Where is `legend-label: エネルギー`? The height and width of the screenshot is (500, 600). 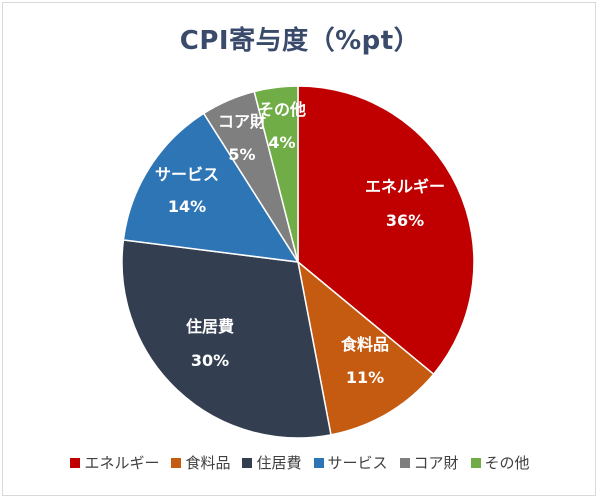 legend-label: エネルギー is located at coordinates (122, 463).